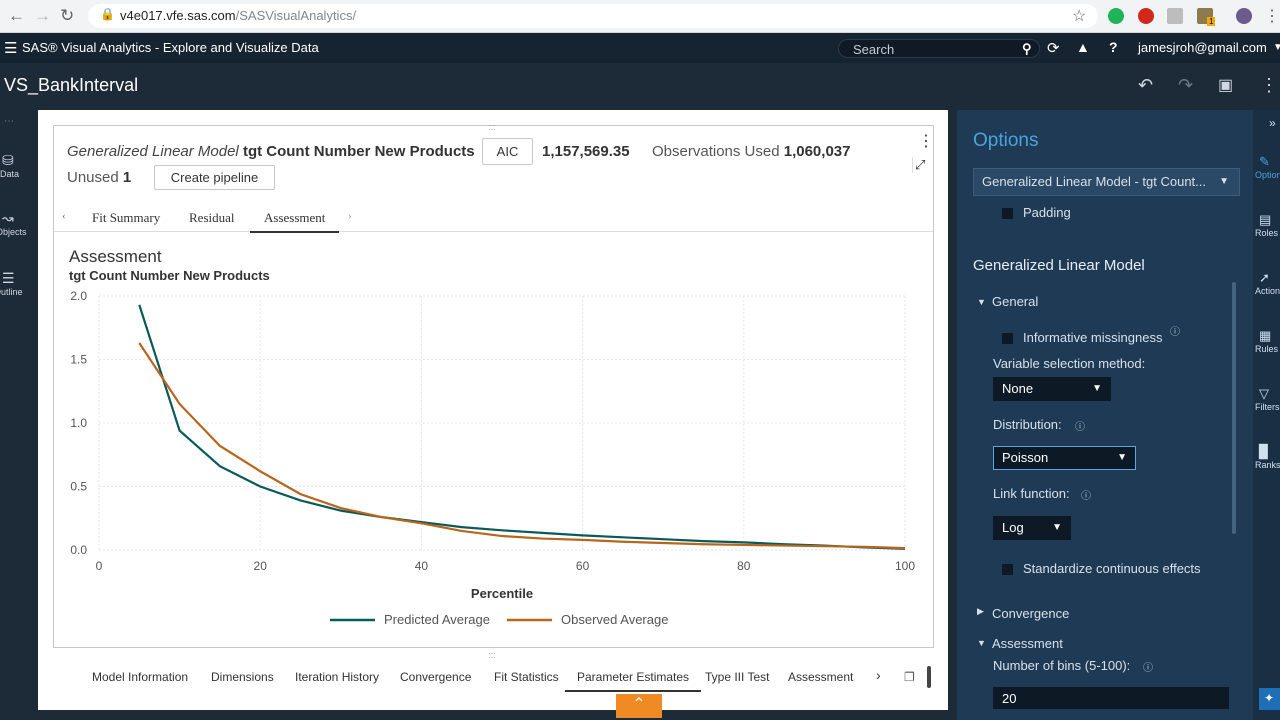 This screenshot has width=1280, height=720. I want to click on report-menu-icon: ⋮, so click(1269, 85).